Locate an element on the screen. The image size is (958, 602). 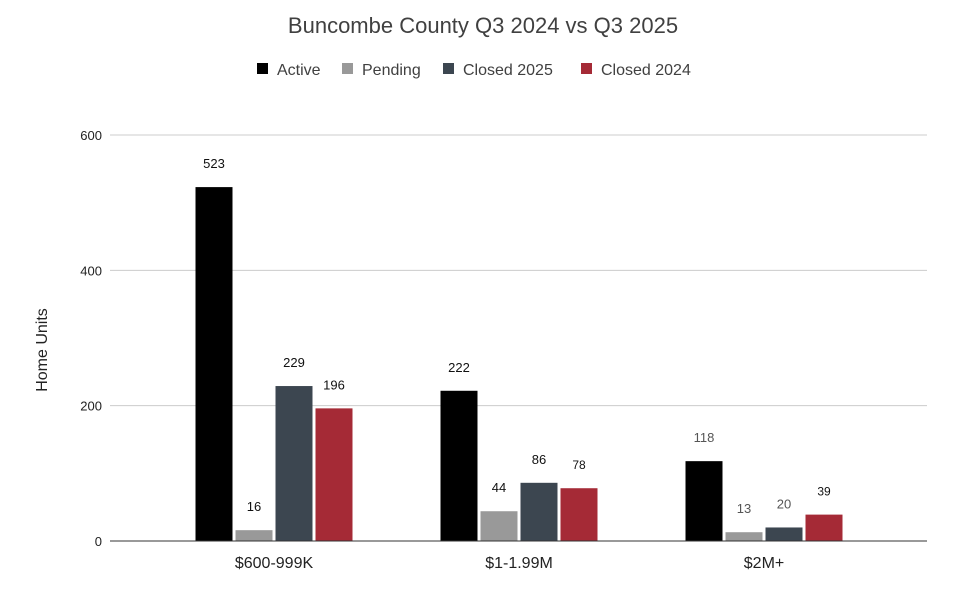
data-label-1-2: 86 is located at coordinates (539, 459).